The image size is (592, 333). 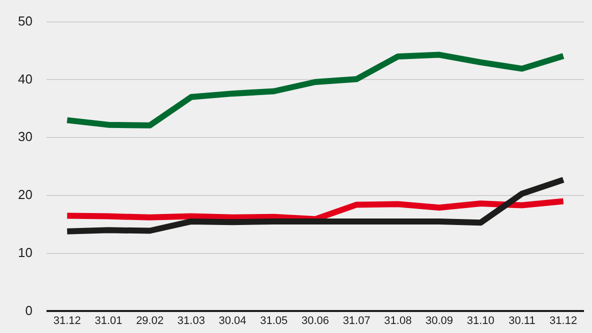 I want to click on y-tick-label: 30, so click(x=25, y=136).